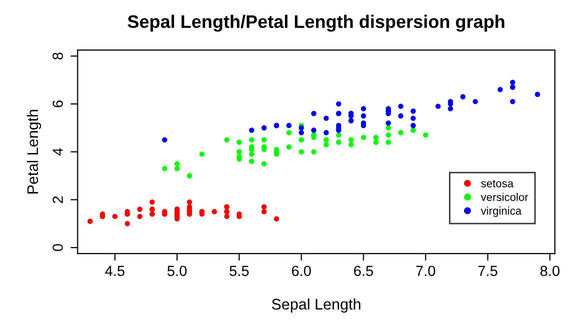  What do you see at coordinates (364, 271) in the screenshot?
I see `x-tick-label: 6.5` at bounding box center [364, 271].